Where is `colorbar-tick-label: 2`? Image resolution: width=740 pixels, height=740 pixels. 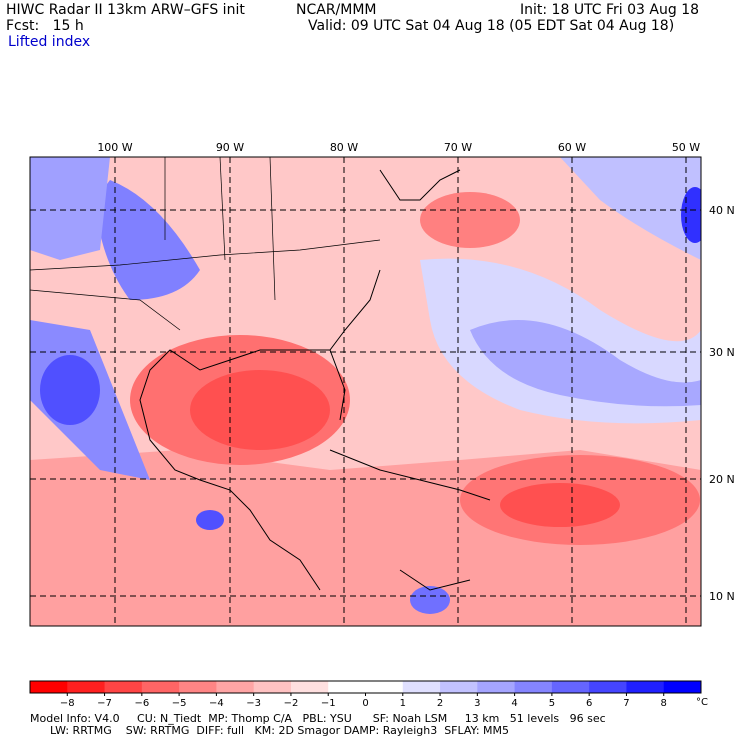
colorbar-tick-label: 2 is located at coordinates (440, 703).